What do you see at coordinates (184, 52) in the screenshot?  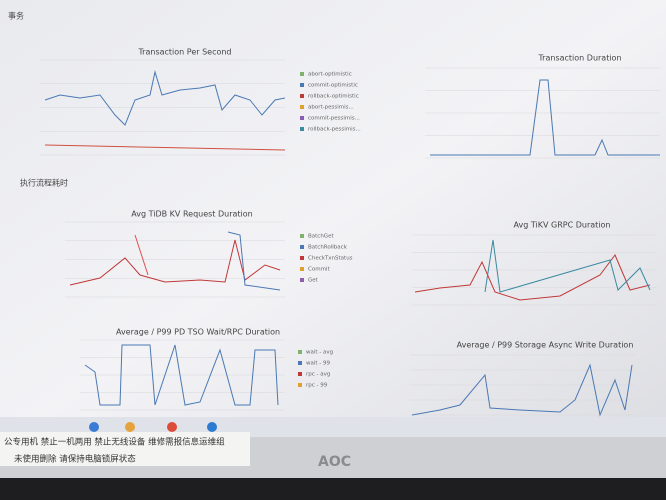 I see `panel-title: Transaction Per Second` at bounding box center [184, 52].